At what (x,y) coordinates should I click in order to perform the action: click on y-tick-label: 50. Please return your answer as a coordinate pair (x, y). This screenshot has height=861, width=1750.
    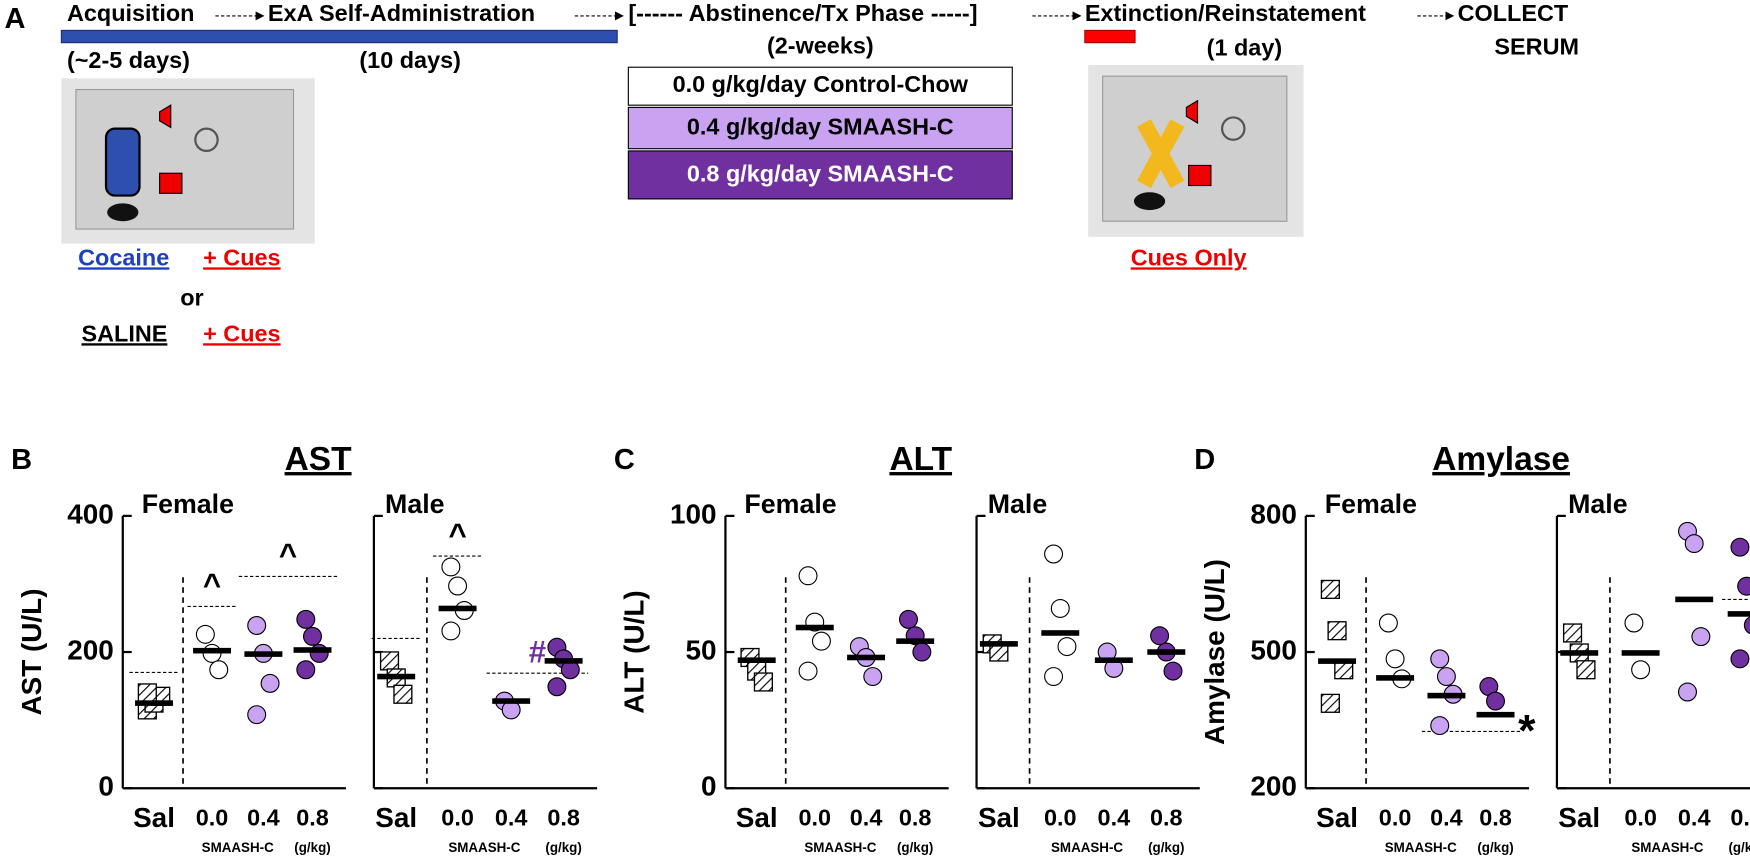
    Looking at the image, I should click on (700, 649).